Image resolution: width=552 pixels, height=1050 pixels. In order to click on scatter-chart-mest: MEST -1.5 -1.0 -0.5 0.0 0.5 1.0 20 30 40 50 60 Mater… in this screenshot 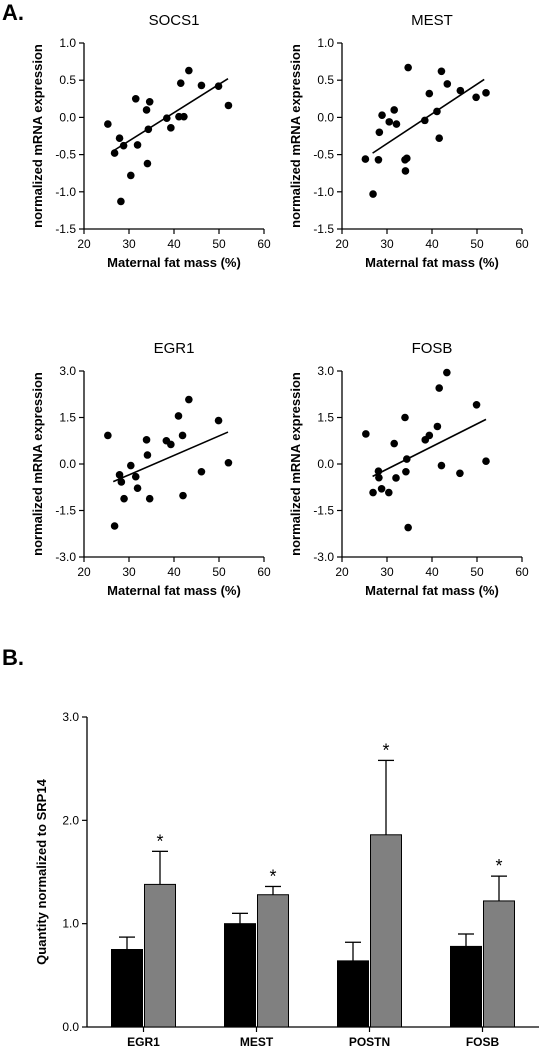, I will do `click(408, 141)`.